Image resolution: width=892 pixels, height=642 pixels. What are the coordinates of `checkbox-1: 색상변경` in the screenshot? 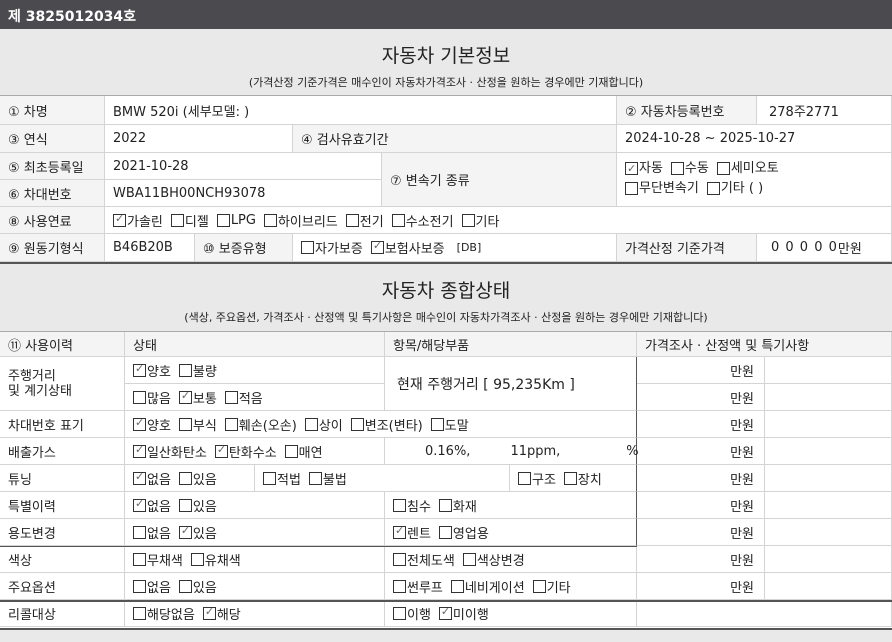 It's located at (493, 559).